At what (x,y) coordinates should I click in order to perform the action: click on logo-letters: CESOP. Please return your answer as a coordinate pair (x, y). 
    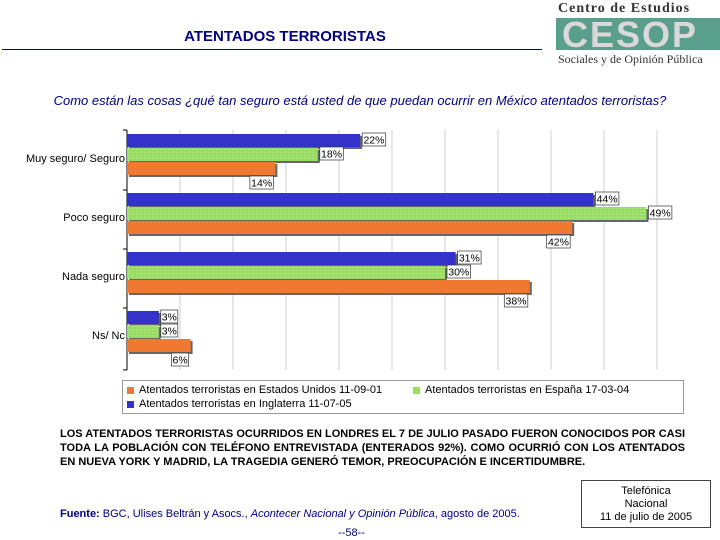
    Looking at the image, I should click on (630, 34).